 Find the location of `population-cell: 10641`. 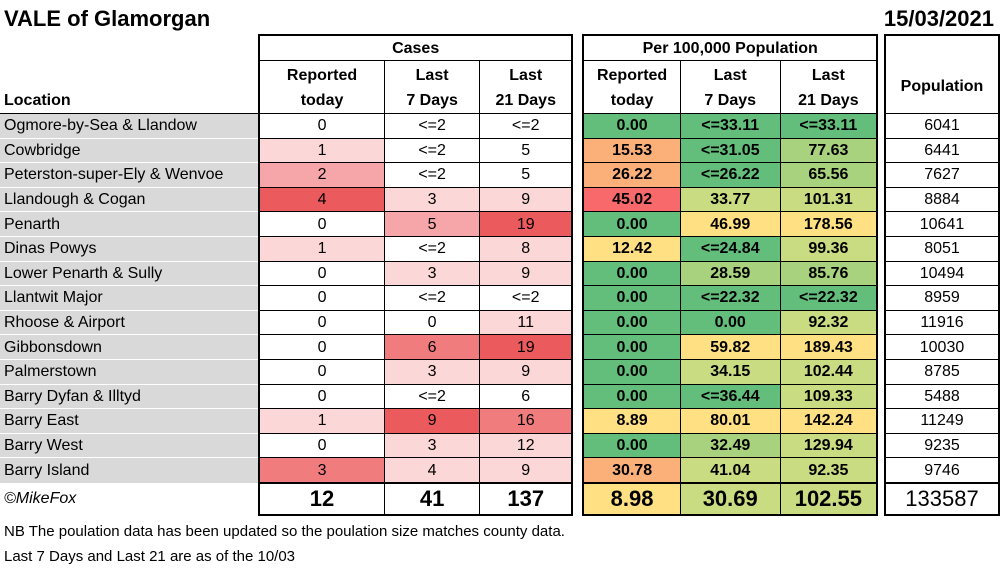

population-cell: 10641 is located at coordinates (942, 224).